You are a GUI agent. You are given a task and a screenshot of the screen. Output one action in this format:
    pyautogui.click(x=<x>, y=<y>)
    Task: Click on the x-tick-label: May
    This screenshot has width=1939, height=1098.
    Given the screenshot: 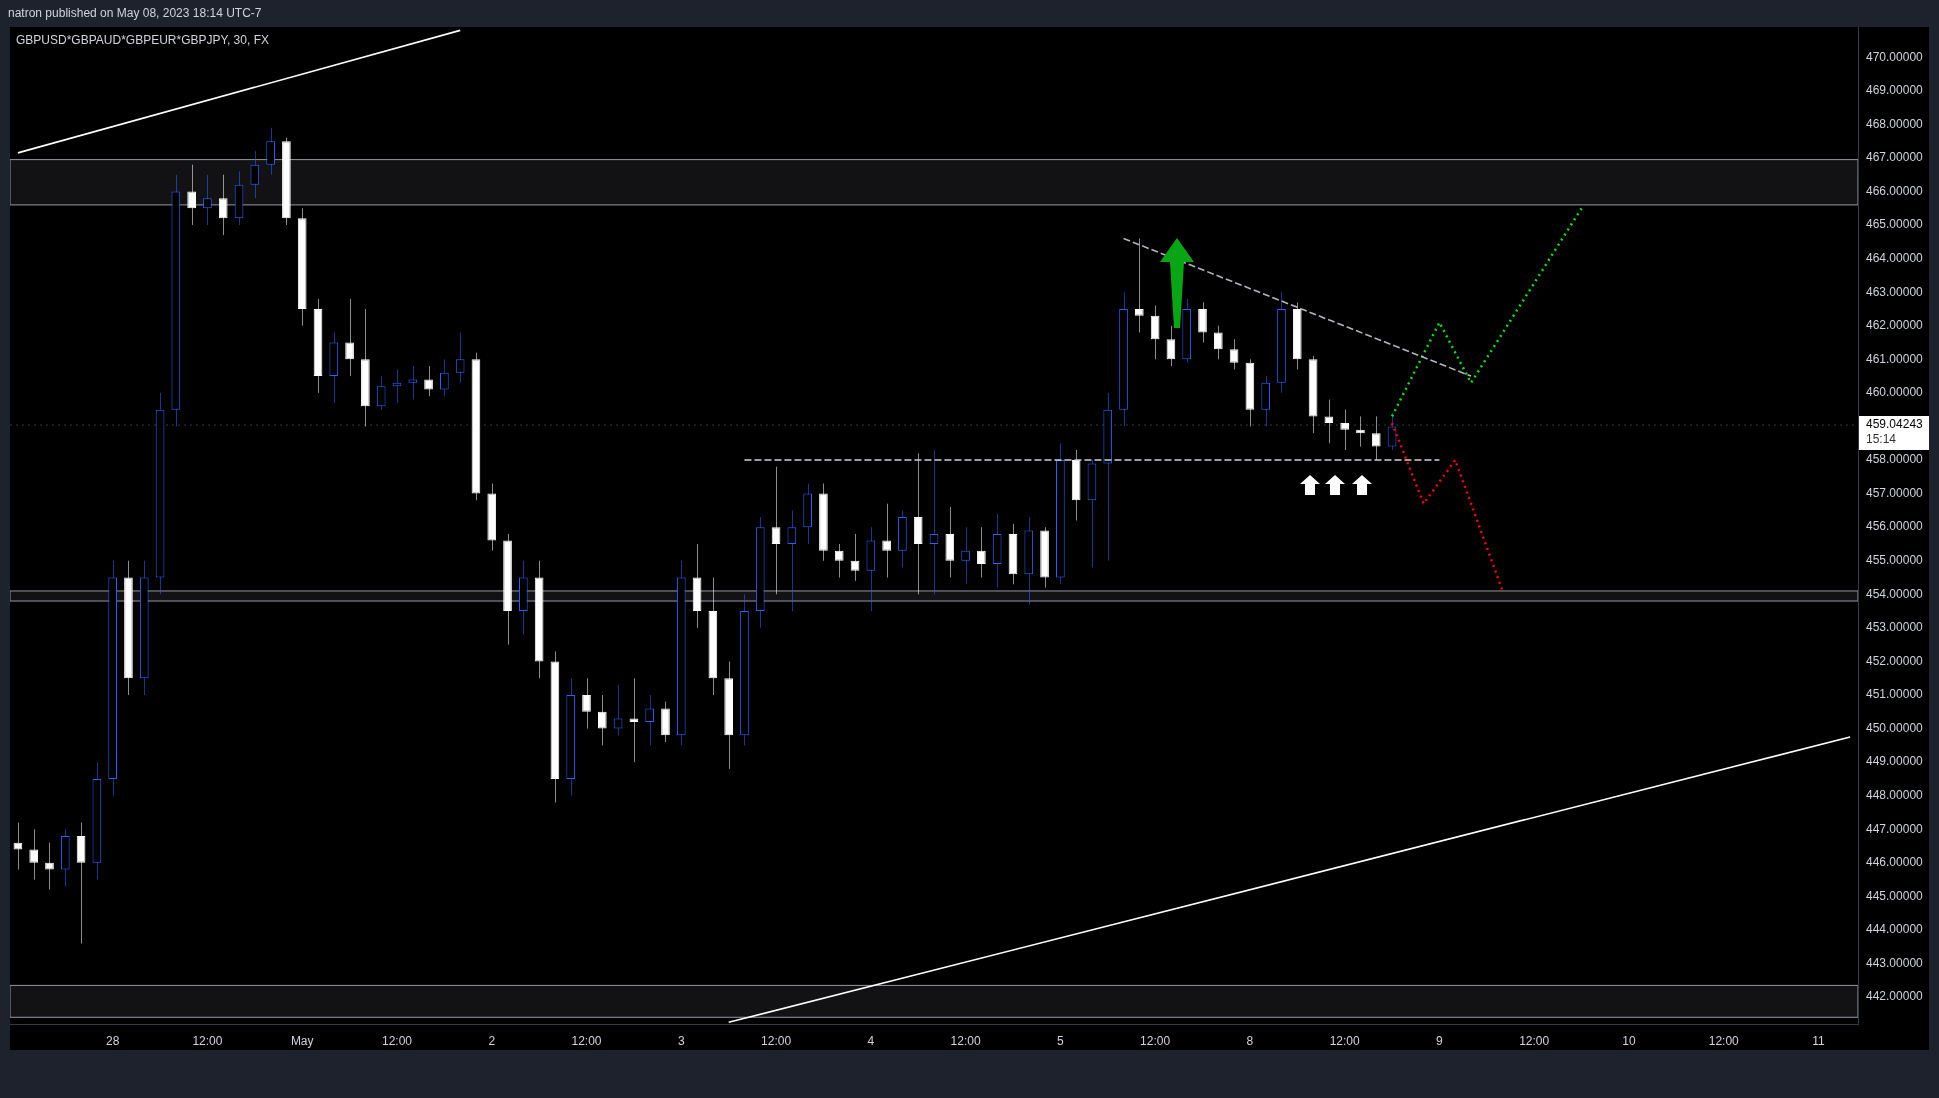 What is the action you would take?
    pyautogui.click(x=302, y=1040)
    